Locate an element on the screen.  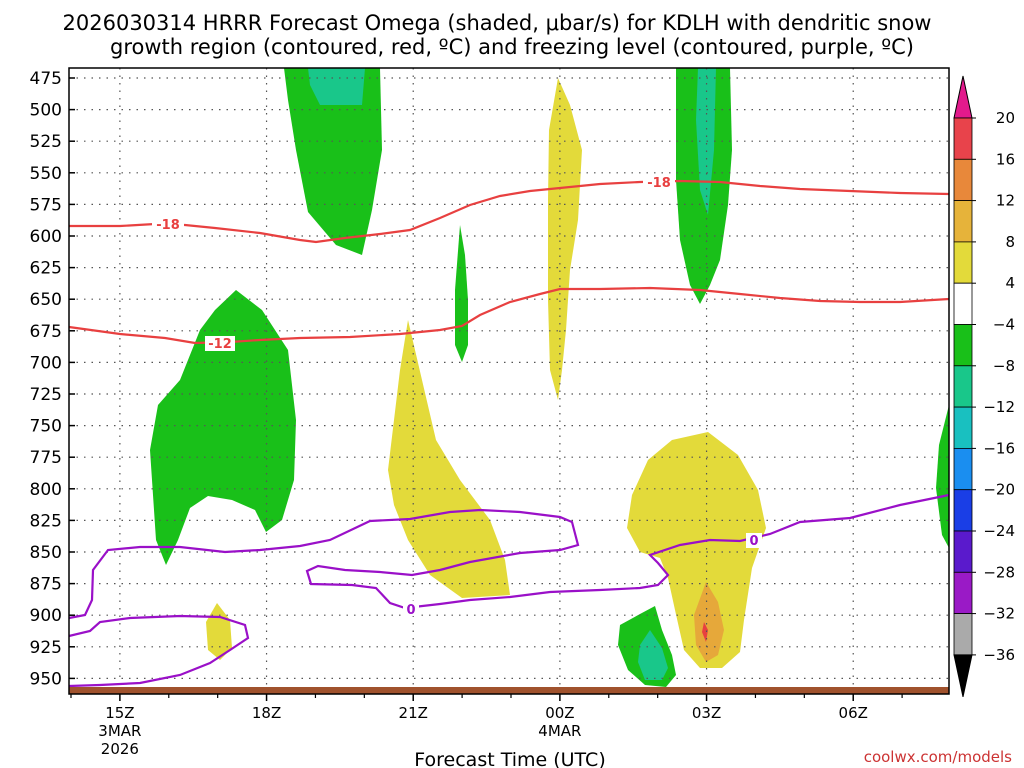
y-tick-label: 500 is located at coordinates (46, 111).